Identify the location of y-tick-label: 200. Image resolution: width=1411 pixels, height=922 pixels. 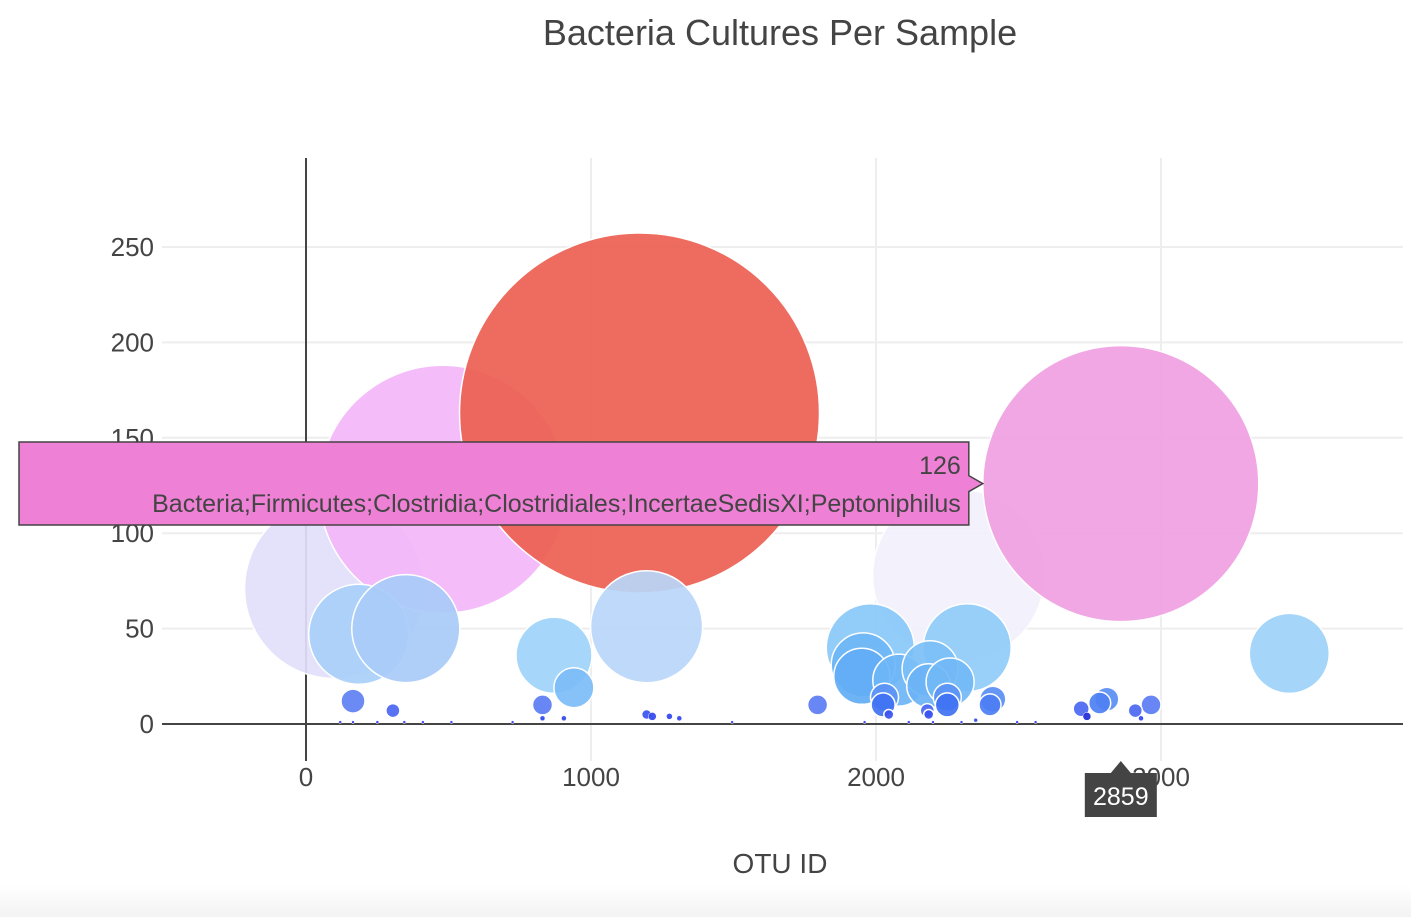
(132, 342).